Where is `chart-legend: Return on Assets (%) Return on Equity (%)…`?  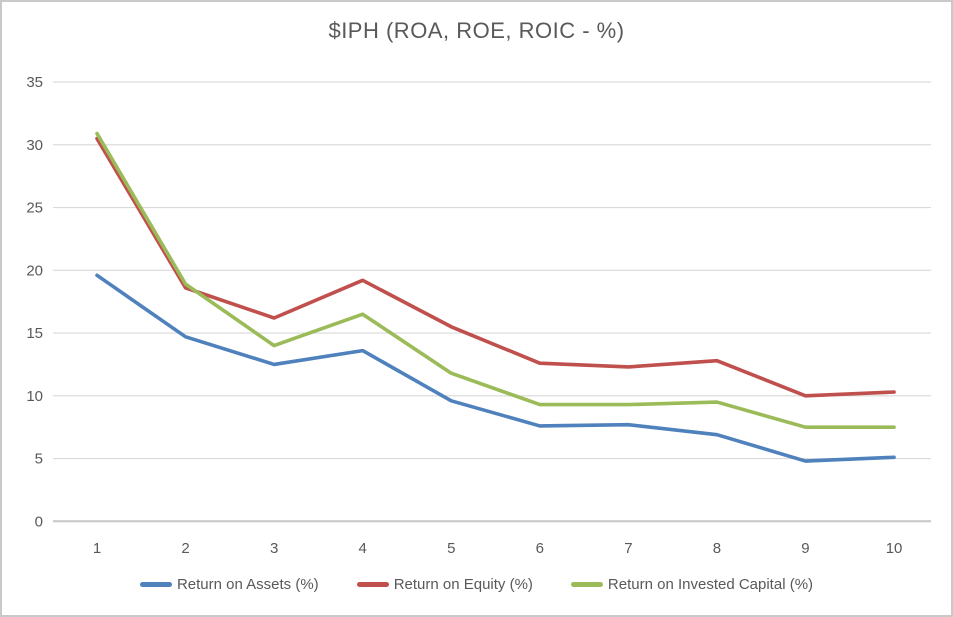
chart-legend: Return on Assets (%) Return on Equity (%)… is located at coordinates (476, 584).